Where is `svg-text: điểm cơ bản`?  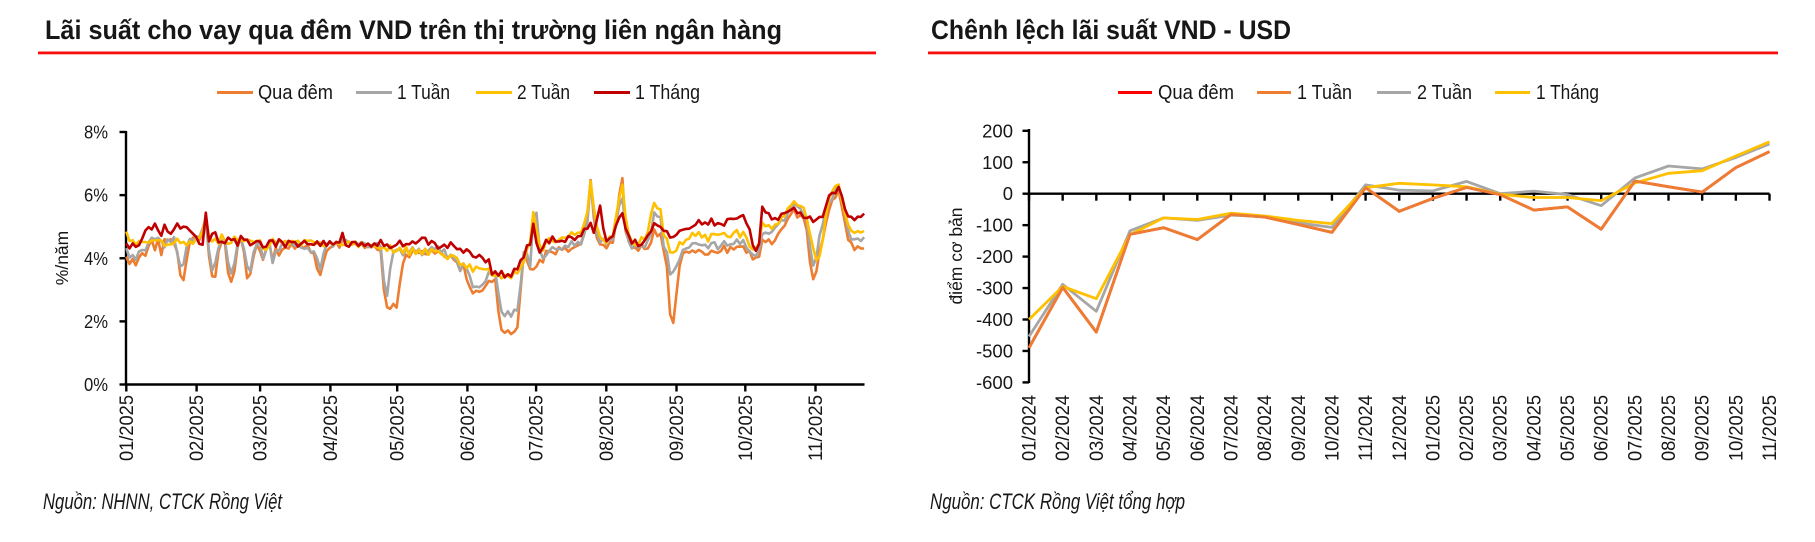
svg-text: điểm cơ bản is located at coordinates (956, 255).